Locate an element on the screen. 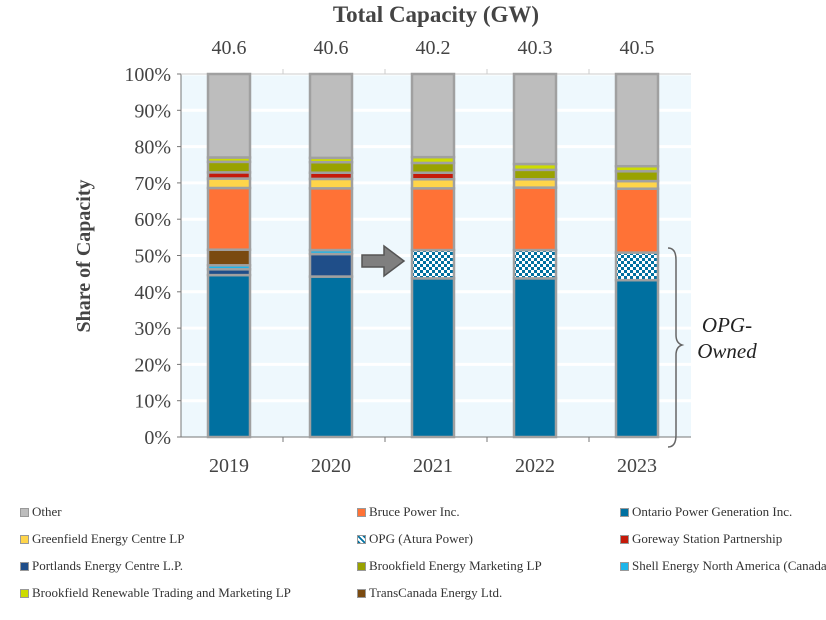 This screenshot has height=620, width=826. top-axis-value: 40.3 is located at coordinates (535, 48).